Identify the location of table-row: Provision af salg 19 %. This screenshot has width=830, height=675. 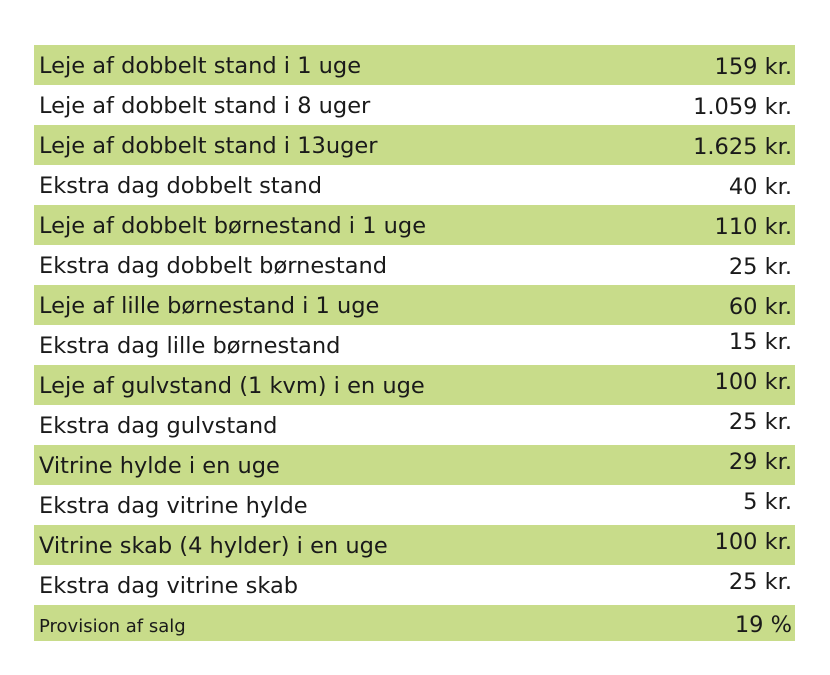
(414, 623).